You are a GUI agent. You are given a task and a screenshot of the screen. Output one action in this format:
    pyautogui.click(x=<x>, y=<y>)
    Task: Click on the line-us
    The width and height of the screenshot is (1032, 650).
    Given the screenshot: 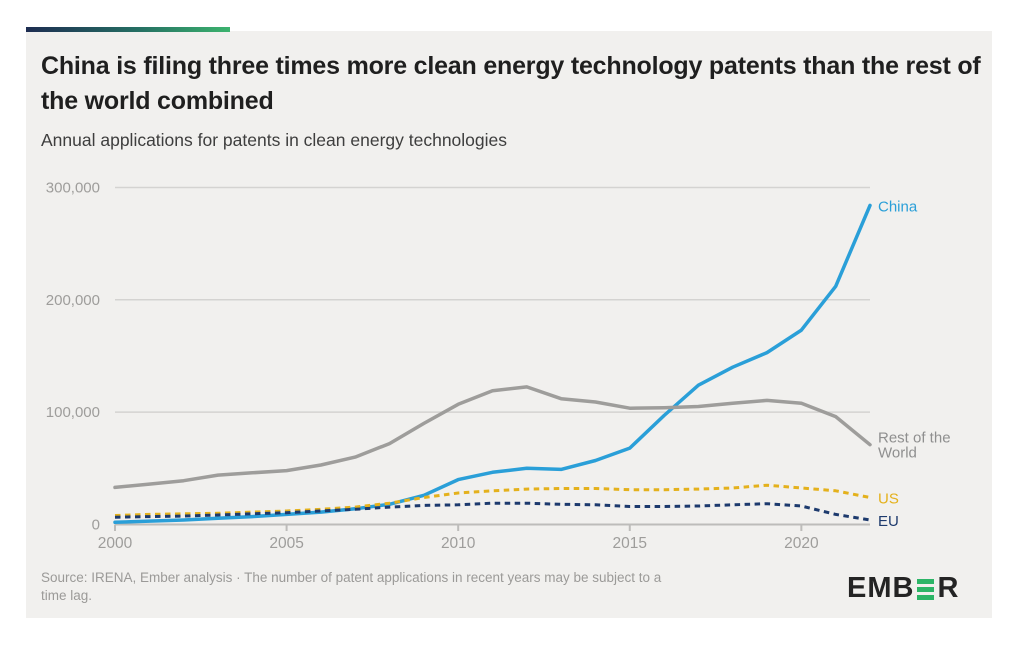 What is the action you would take?
    pyautogui.click(x=492, y=500)
    